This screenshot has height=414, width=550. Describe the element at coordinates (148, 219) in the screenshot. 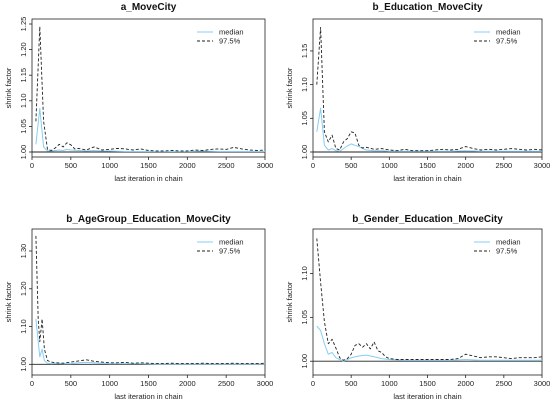

I see `chart-title: b_AgeGroup_Education_MoveCity` at that location.